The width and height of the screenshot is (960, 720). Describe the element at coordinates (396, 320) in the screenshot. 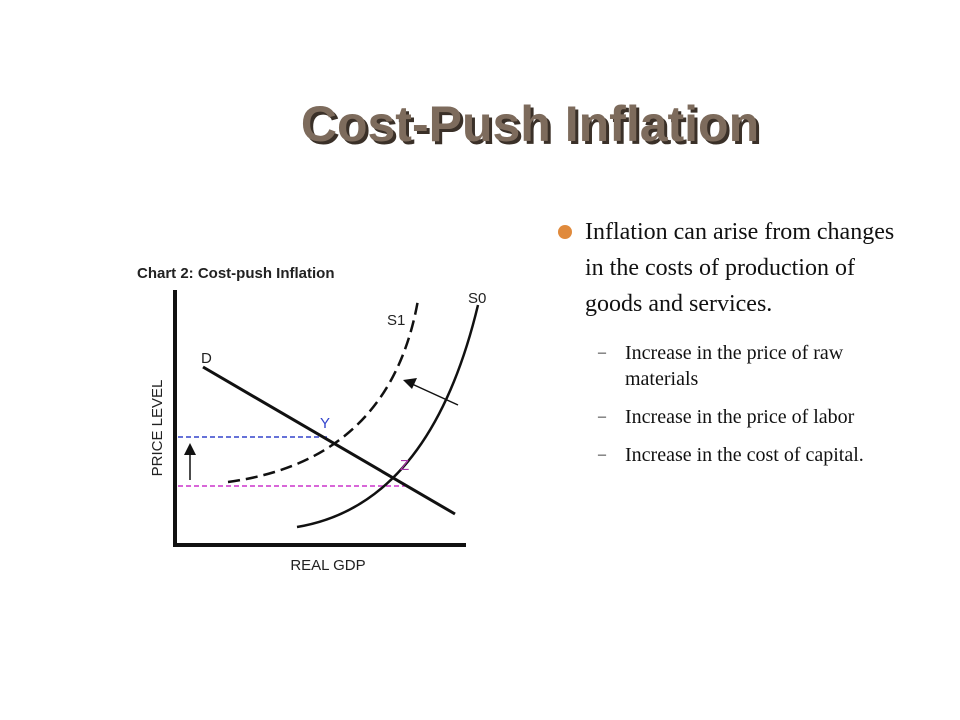

I see `label-s1: S1` at that location.